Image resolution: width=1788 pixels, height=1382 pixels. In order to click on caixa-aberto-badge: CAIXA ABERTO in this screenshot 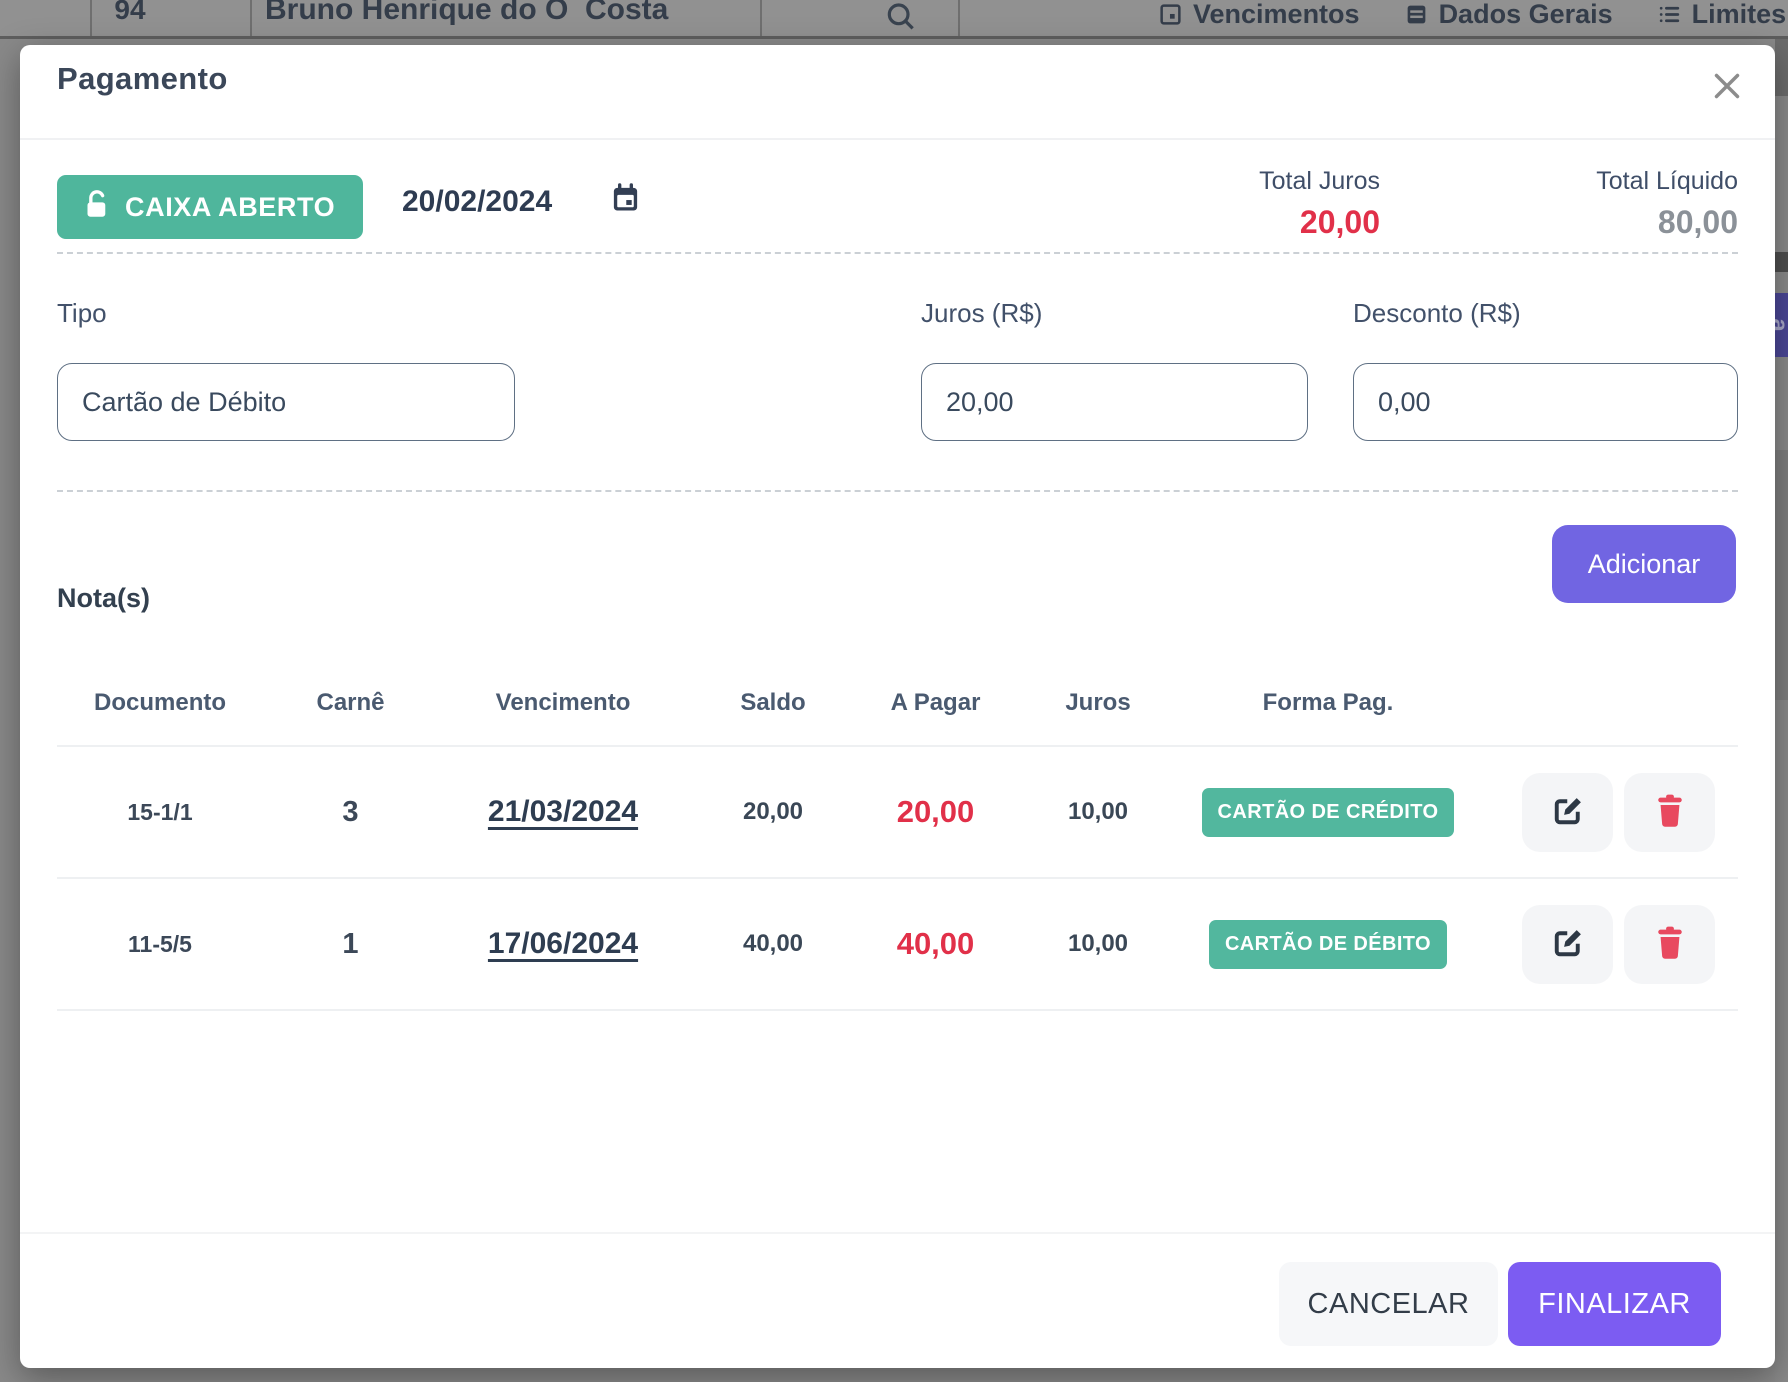, I will do `click(210, 207)`.